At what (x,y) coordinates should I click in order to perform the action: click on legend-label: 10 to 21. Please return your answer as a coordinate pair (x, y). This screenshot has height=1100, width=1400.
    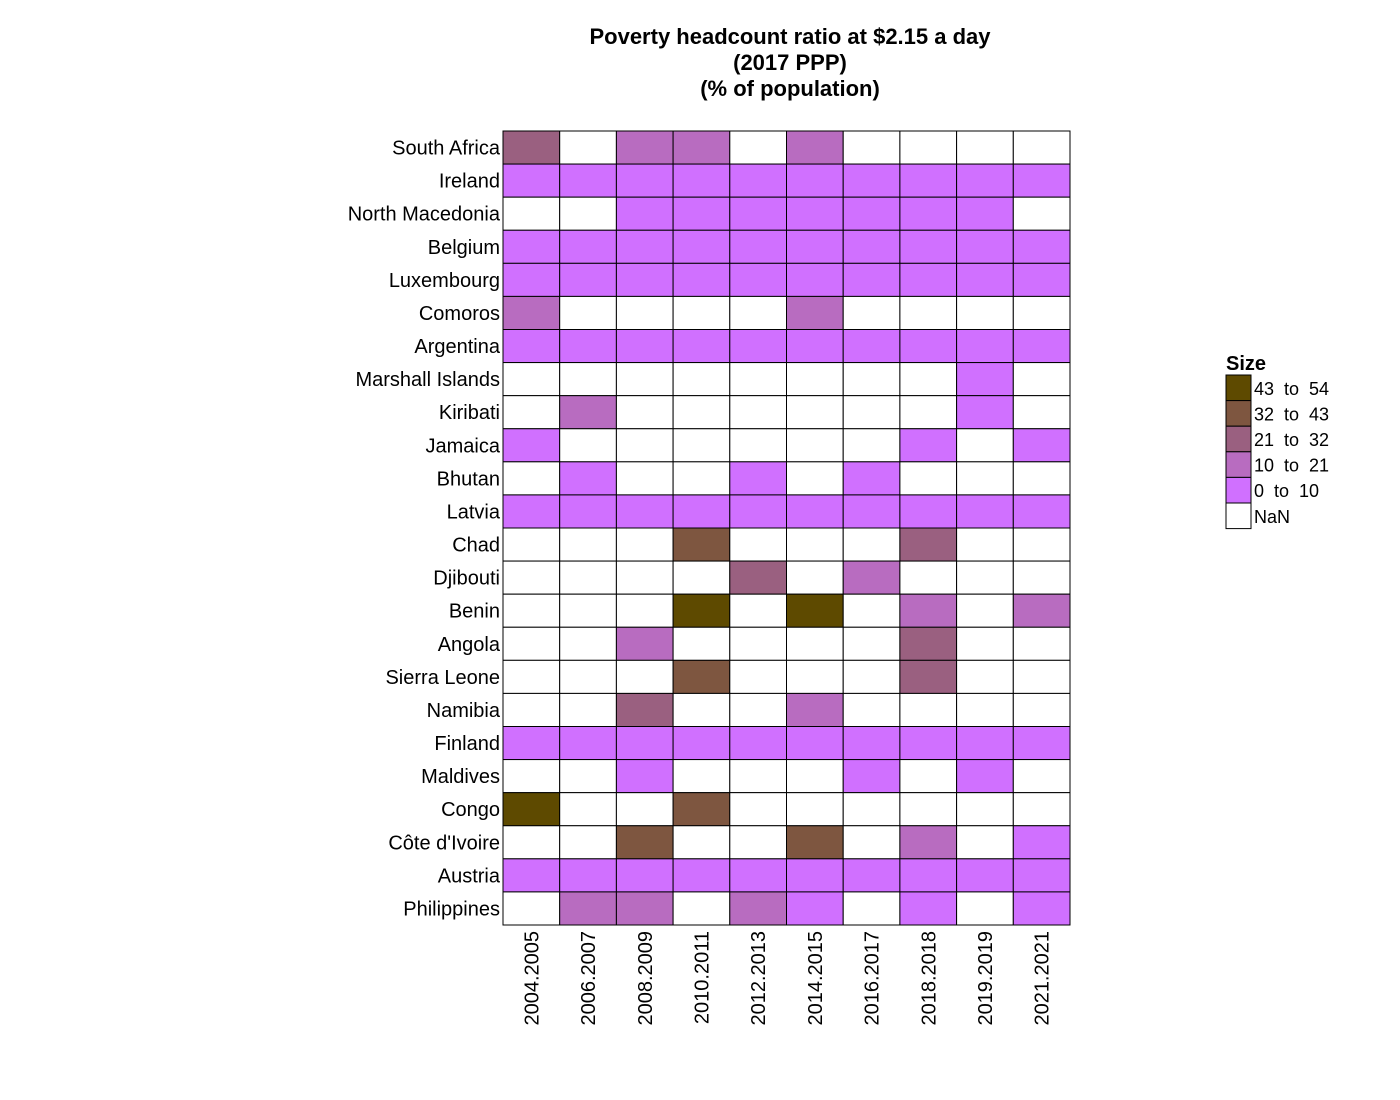
    Looking at the image, I should click on (1291, 466).